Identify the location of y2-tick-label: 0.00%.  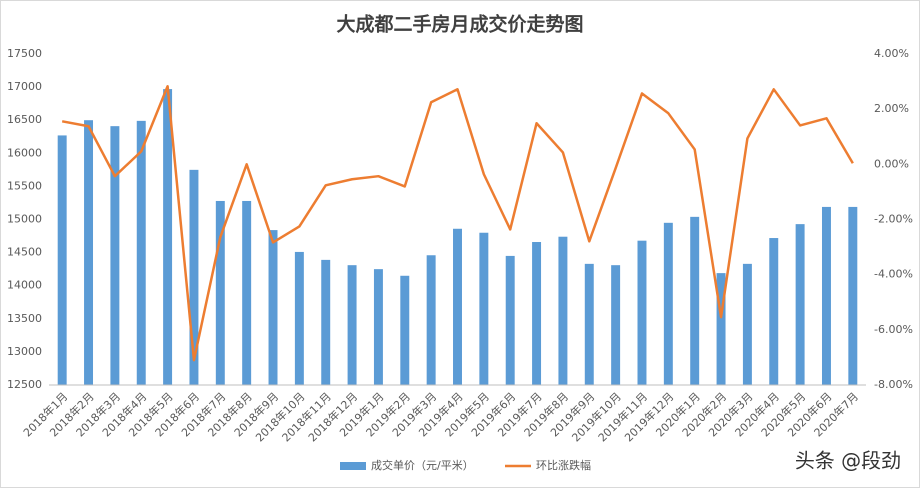
(891, 163).